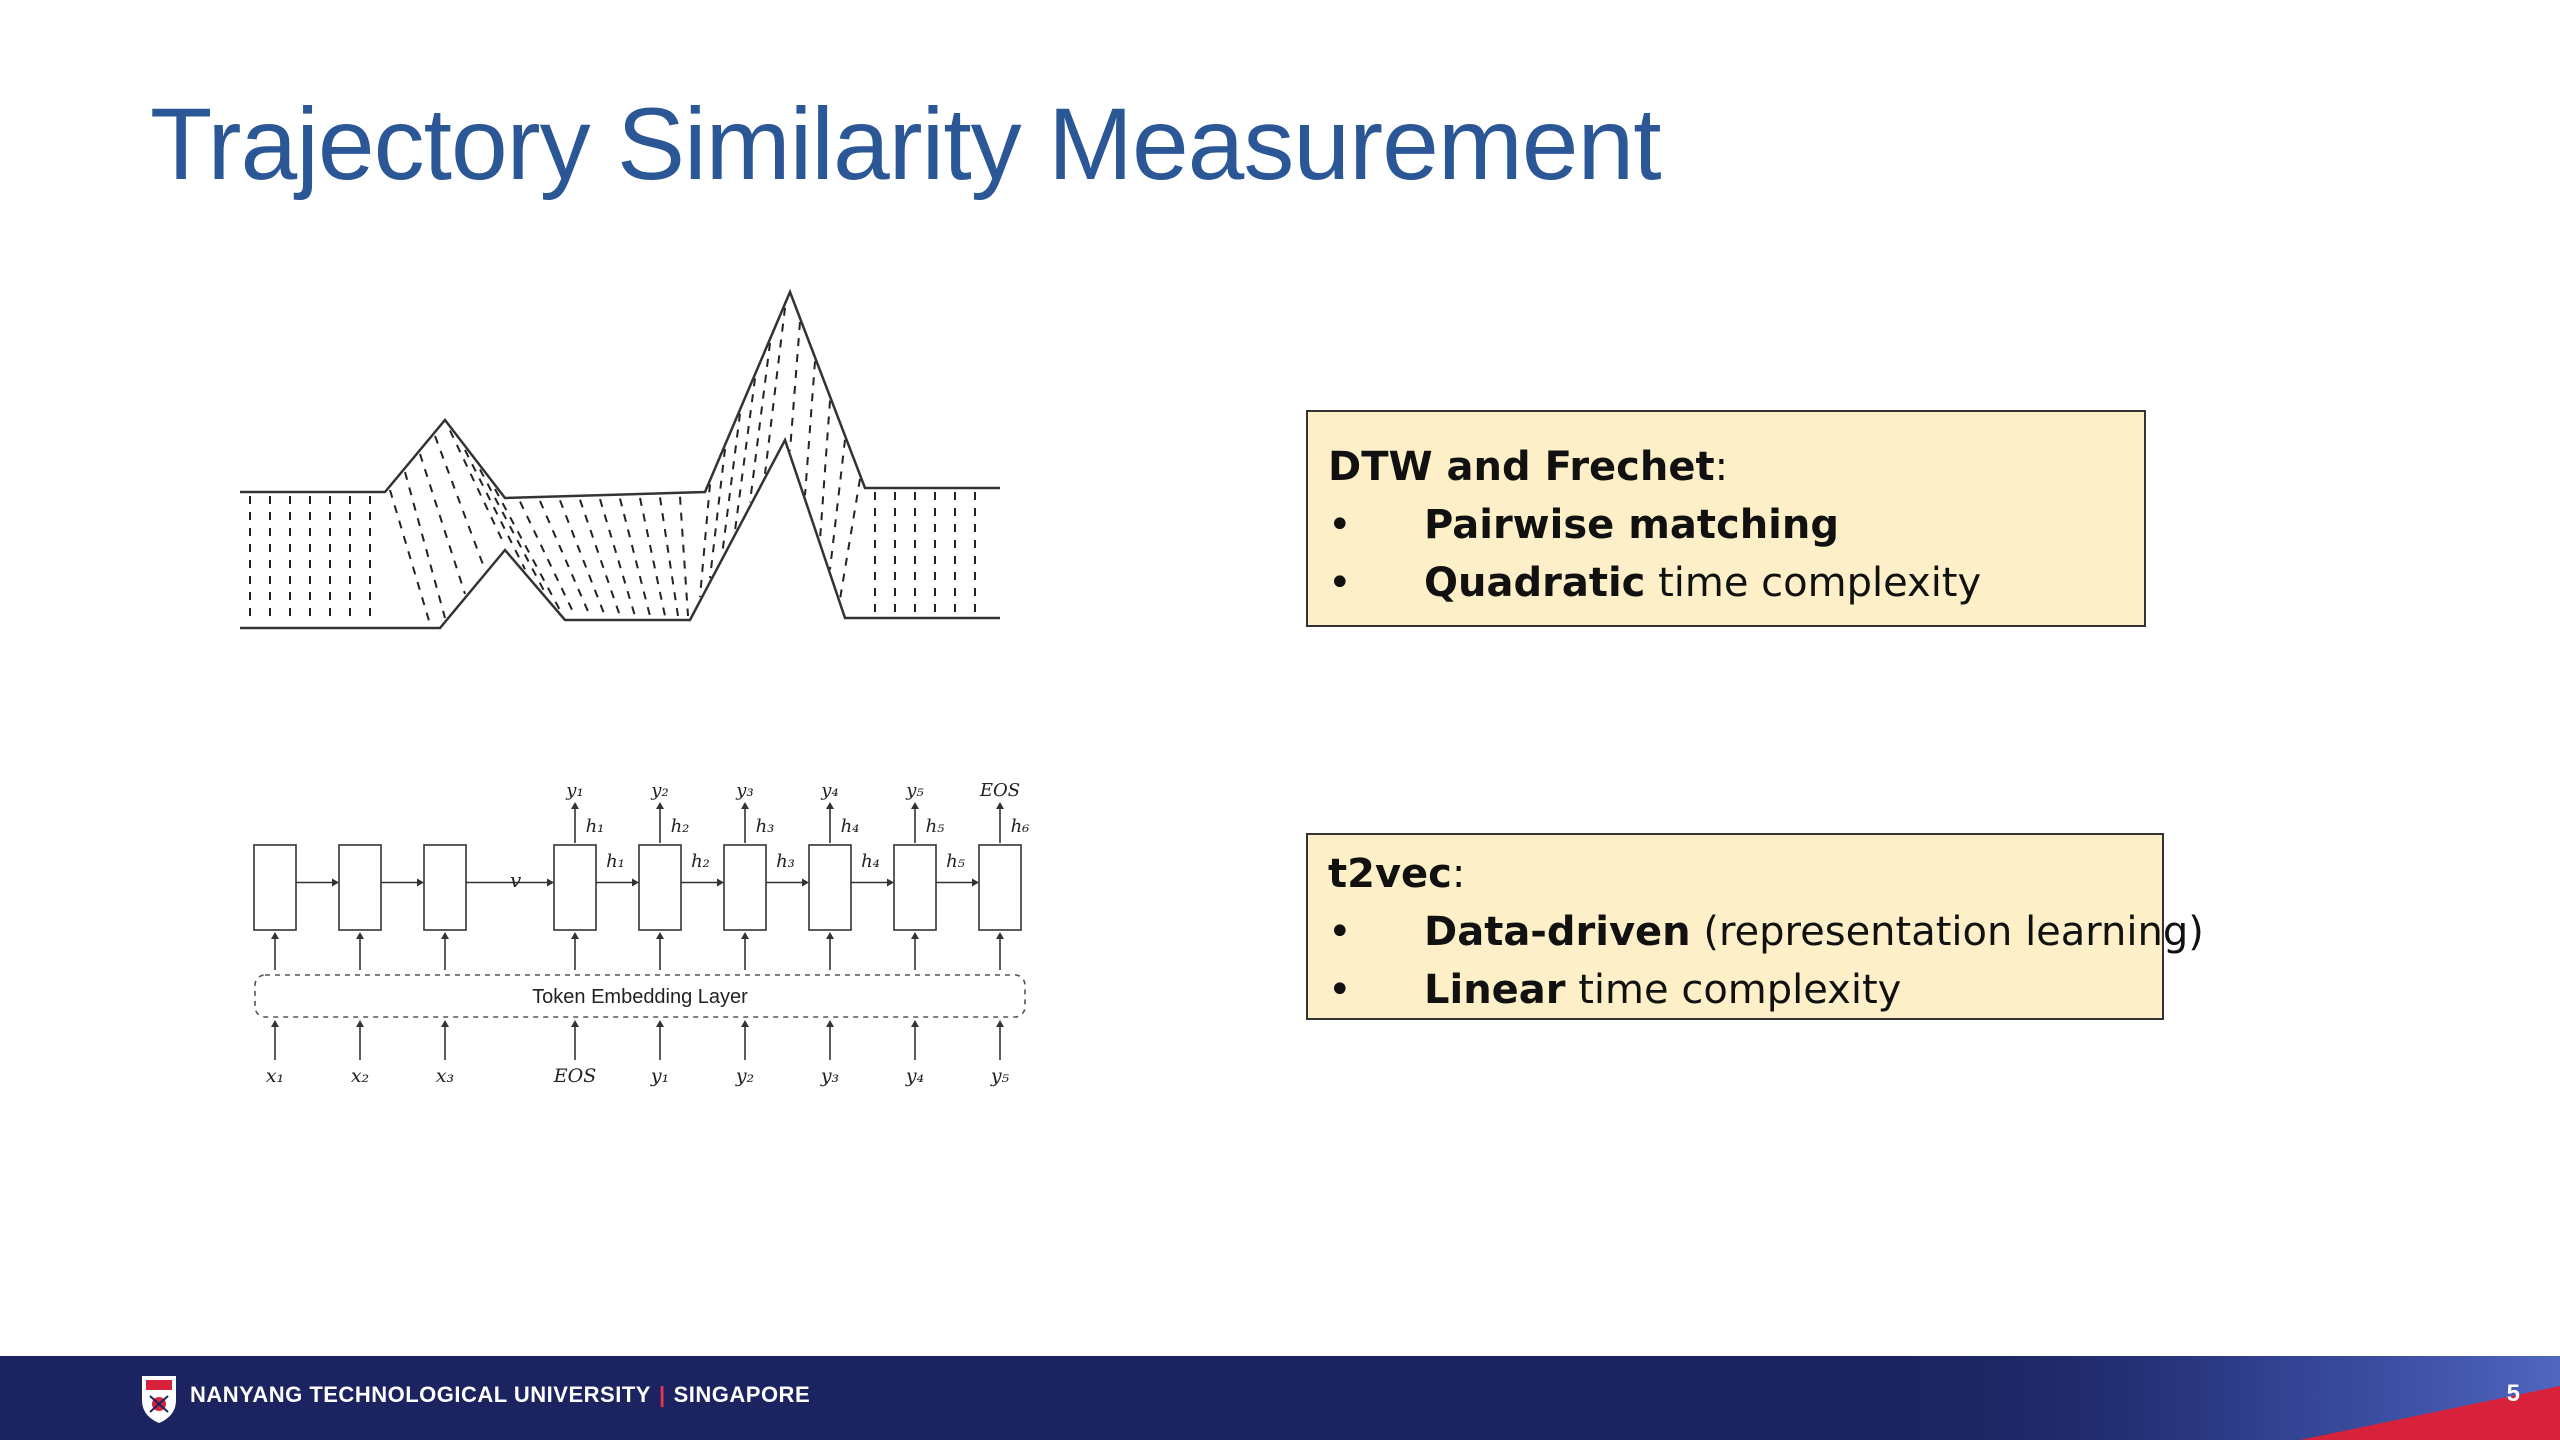 The image size is (2560, 1440). Describe the element at coordinates (574, 1076) in the screenshot. I see `input-token-label: EOS` at that location.